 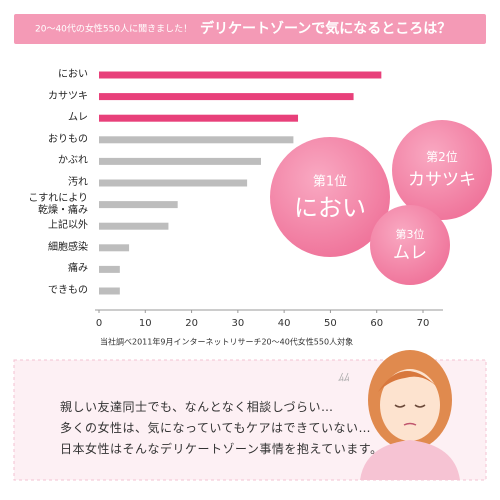 What do you see at coordinates (78, 182) in the screenshot?
I see `y-tick-label: 汚れ` at bounding box center [78, 182].